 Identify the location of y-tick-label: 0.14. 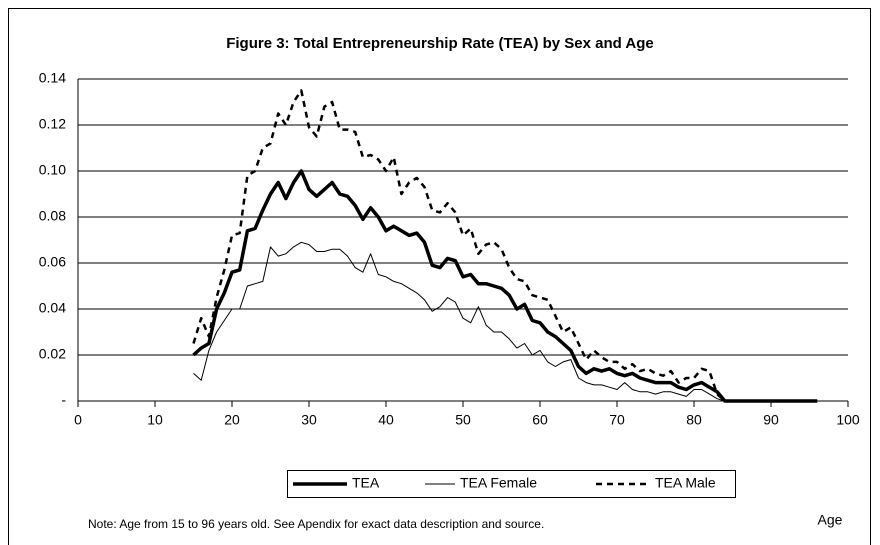
(52, 78).